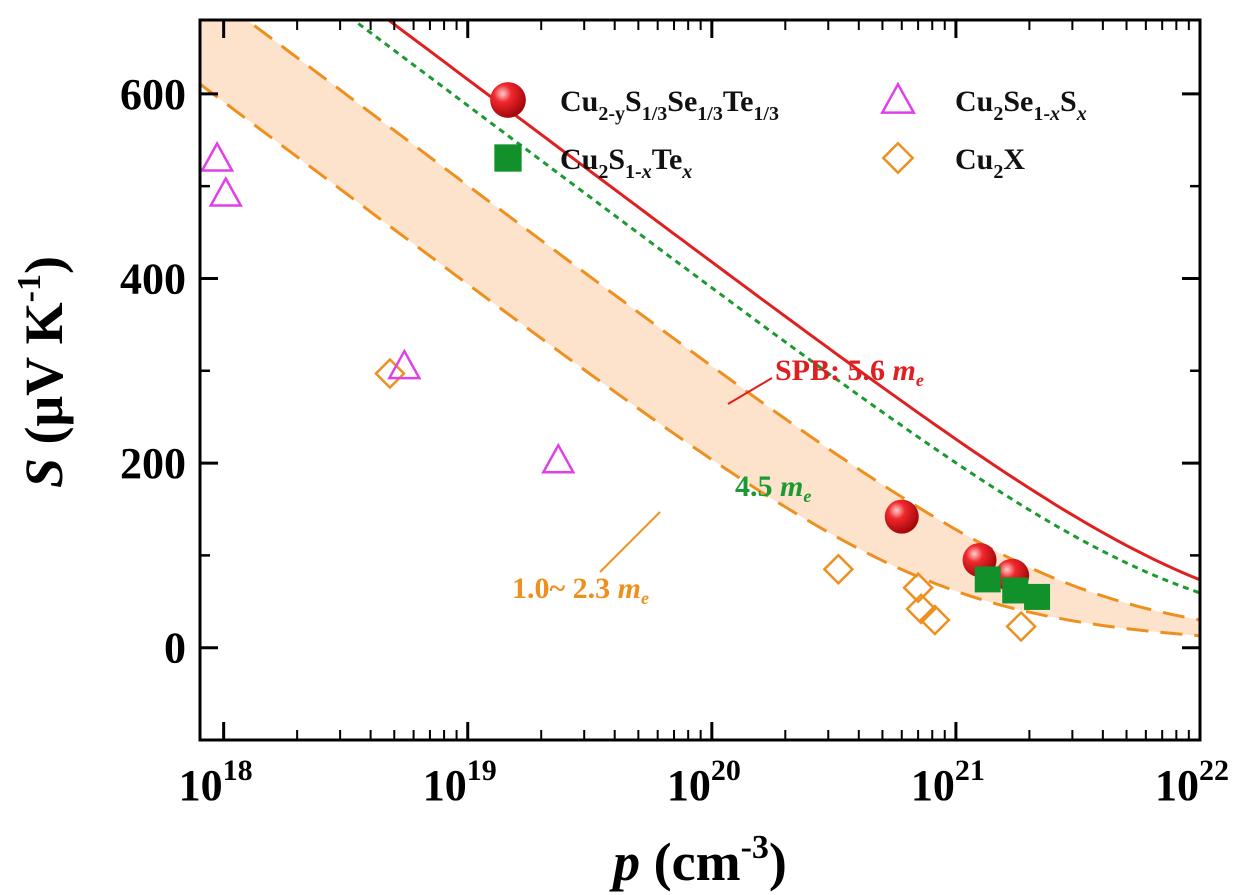 The image size is (1250, 895). What do you see at coordinates (580, 590) in the screenshot?
I see `annotation-band-label: 1.0~ 2.3 me` at bounding box center [580, 590].